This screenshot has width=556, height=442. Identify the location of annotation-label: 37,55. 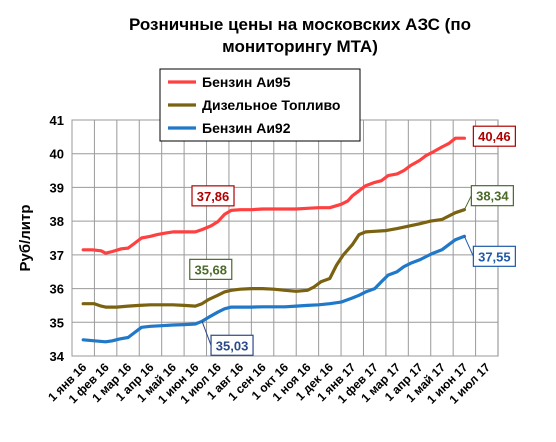
(494, 256).